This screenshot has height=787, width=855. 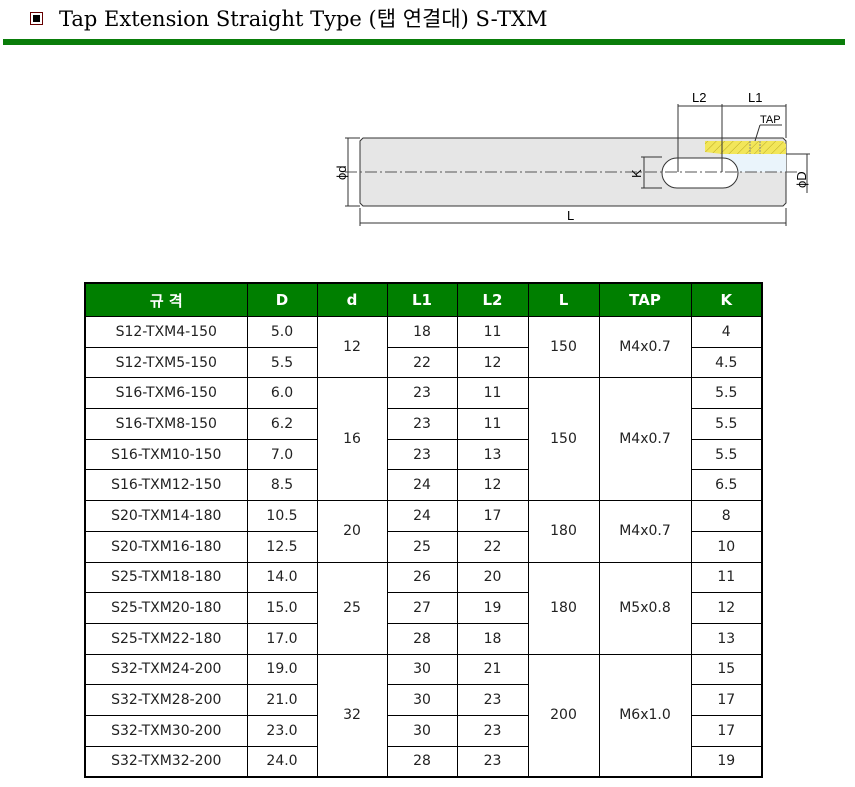 I want to click on column-header: K, so click(x=726, y=299).